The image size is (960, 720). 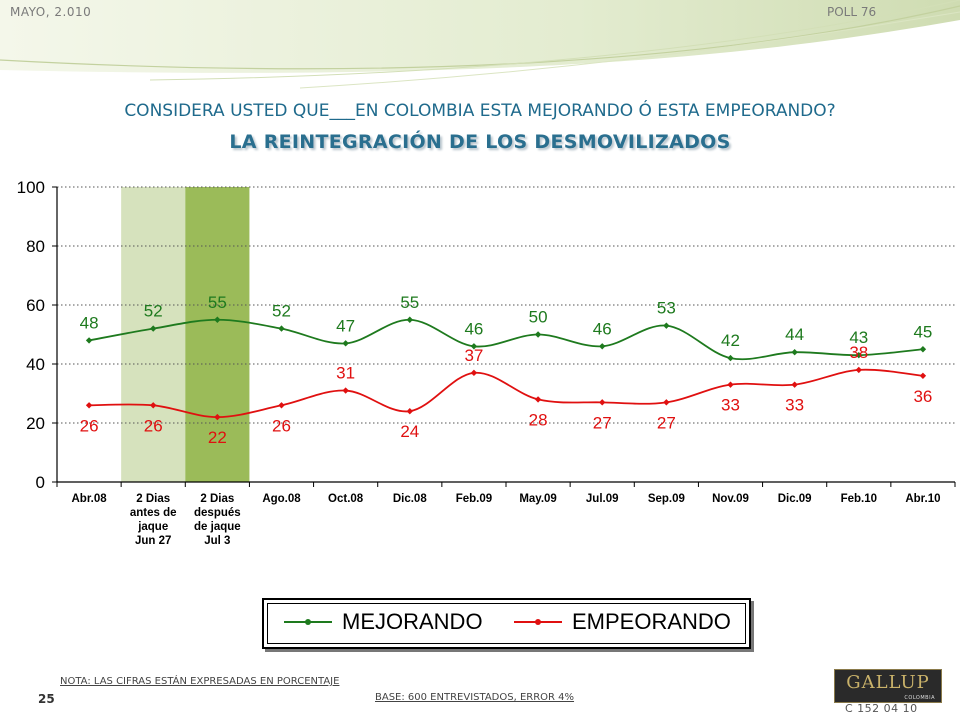 I want to click on y-tick-label: 80, so click(x=35, y=246).